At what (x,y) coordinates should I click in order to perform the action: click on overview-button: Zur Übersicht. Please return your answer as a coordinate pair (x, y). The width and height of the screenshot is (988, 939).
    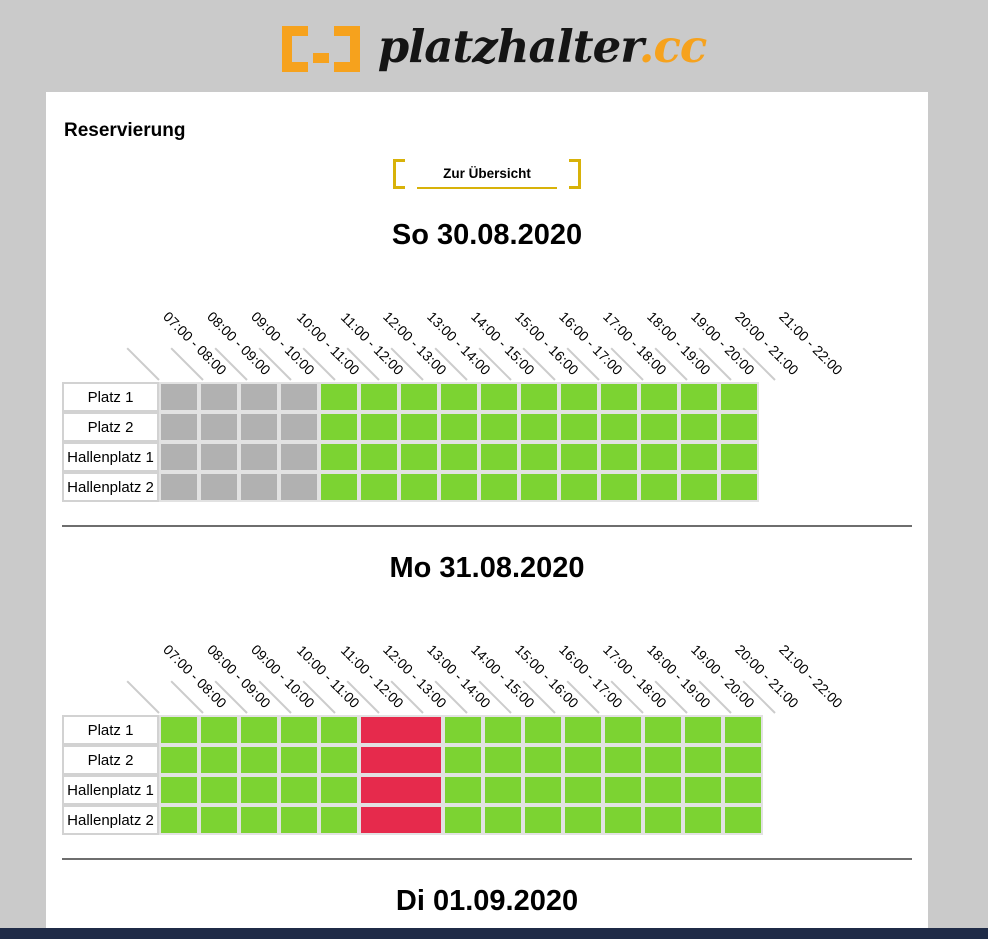
    Looking at the image, I should click on (487, 174).